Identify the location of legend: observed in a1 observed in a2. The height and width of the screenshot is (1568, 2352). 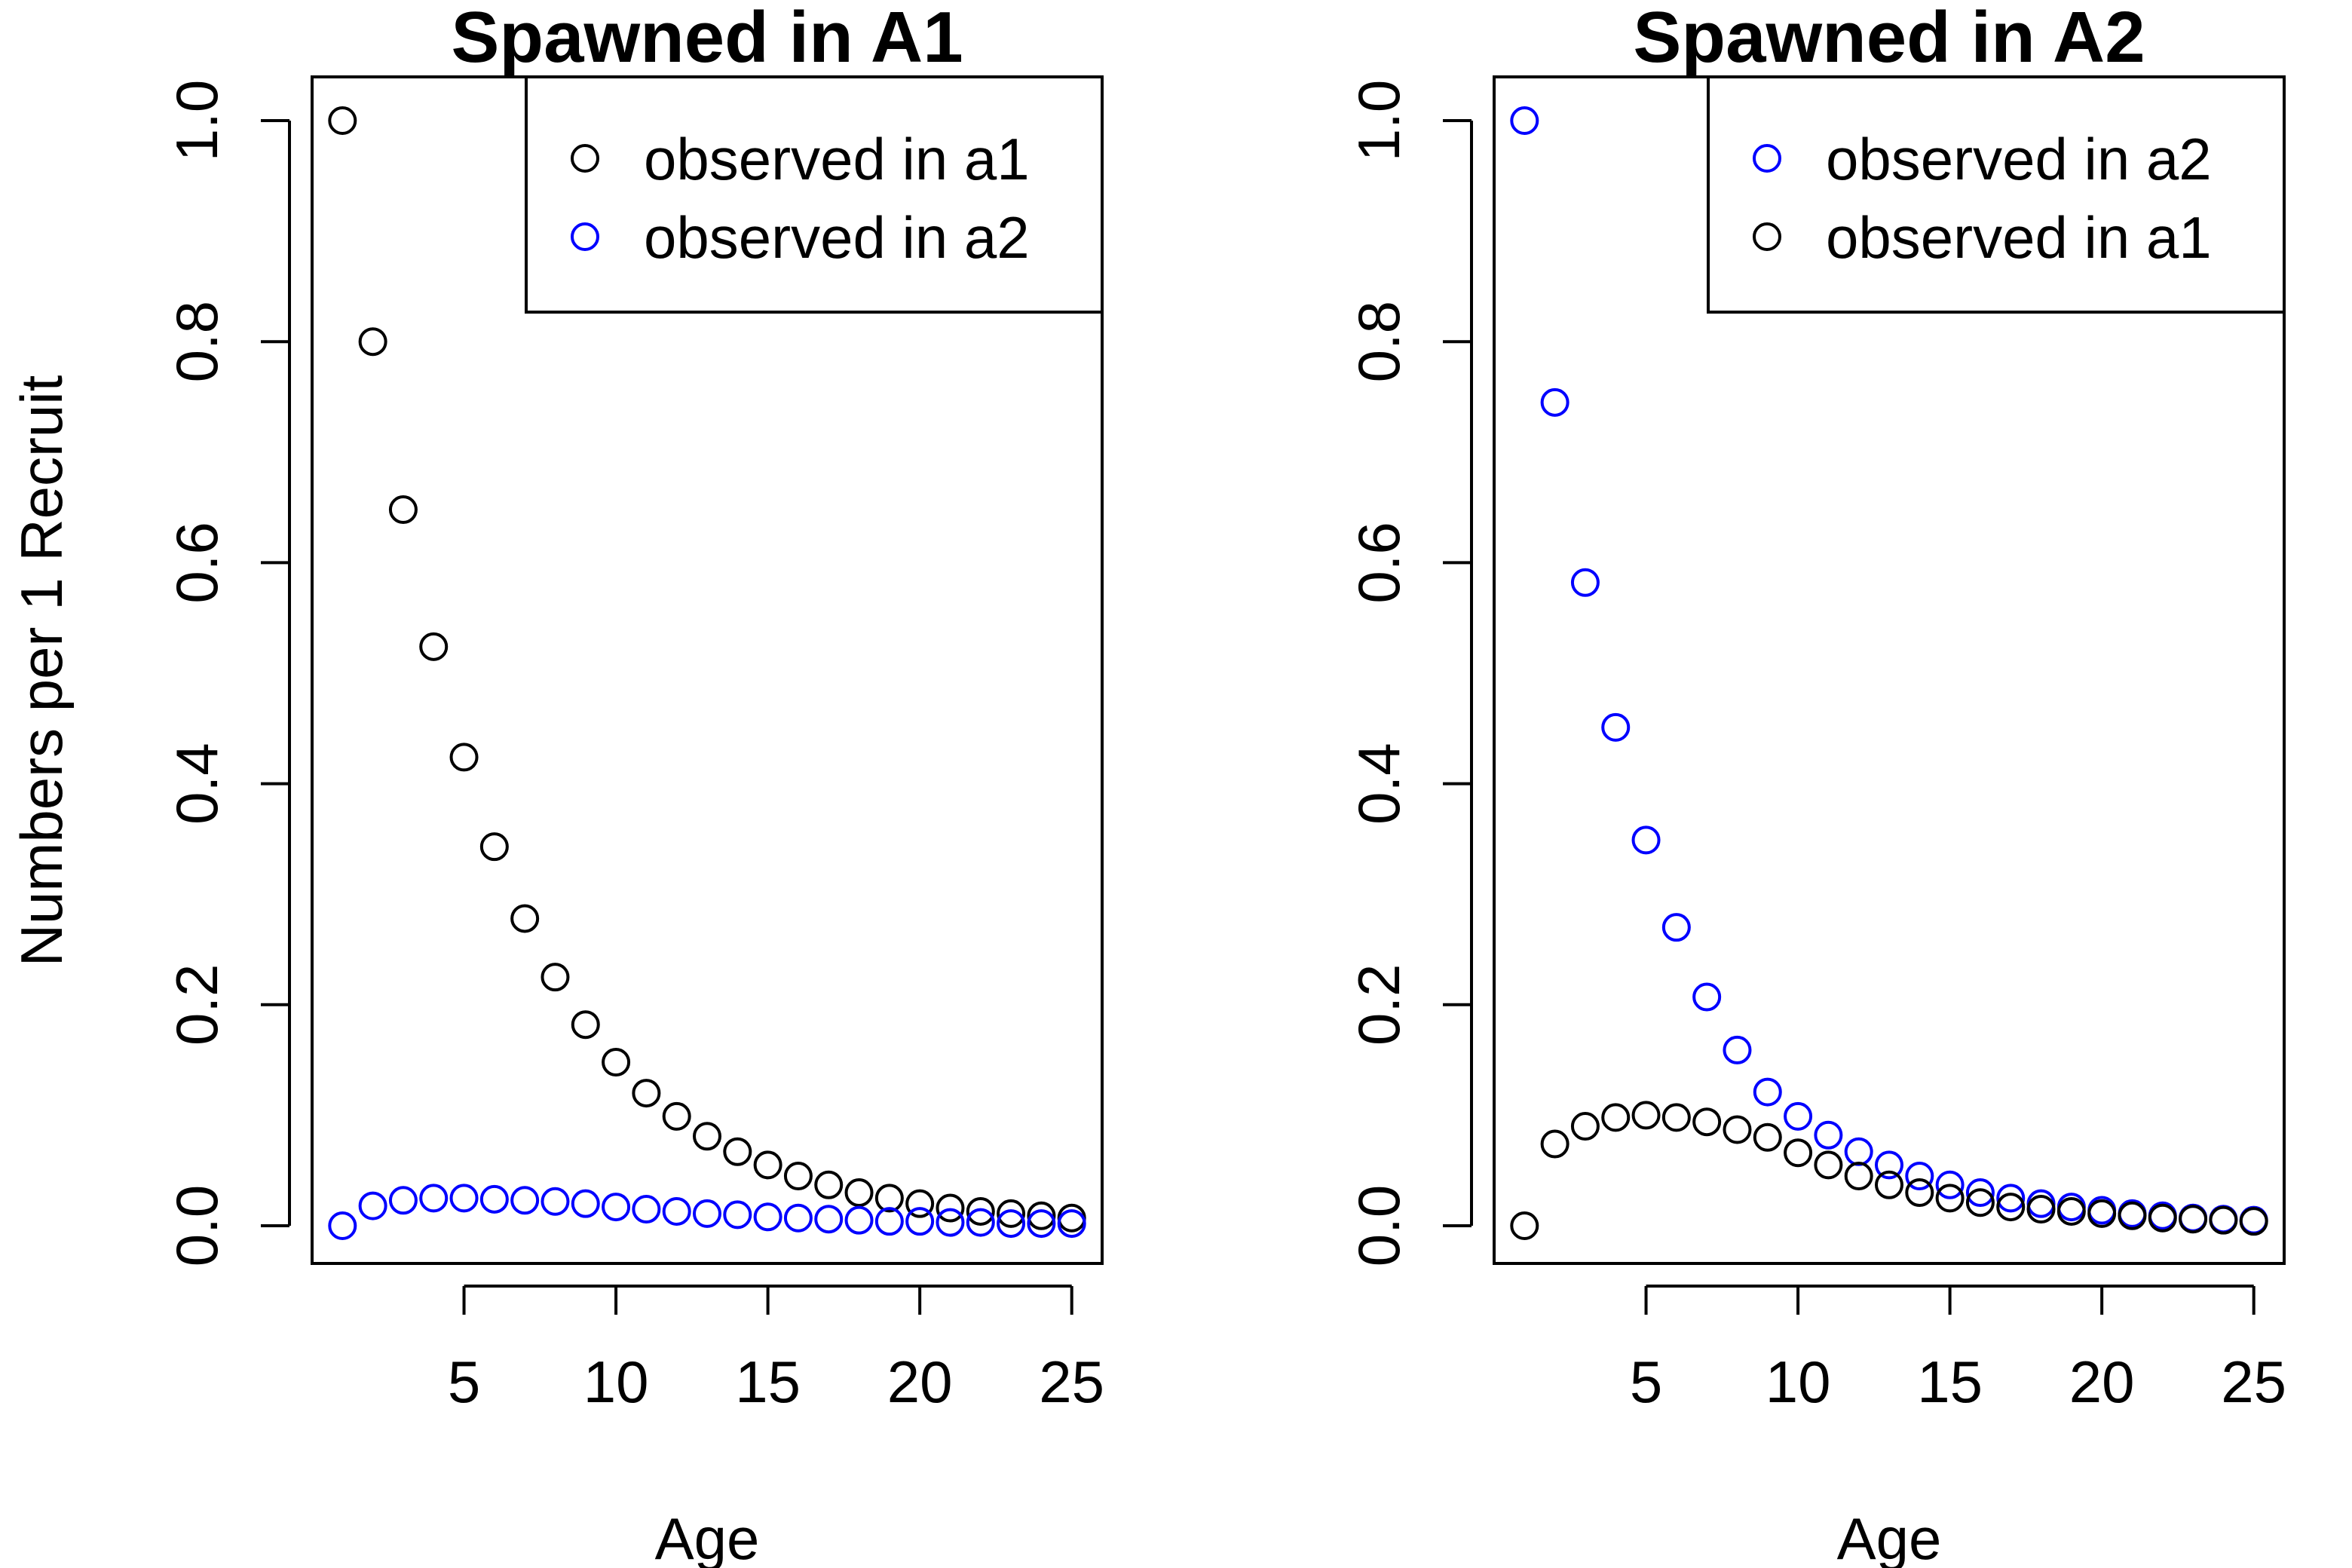
(814, 194).